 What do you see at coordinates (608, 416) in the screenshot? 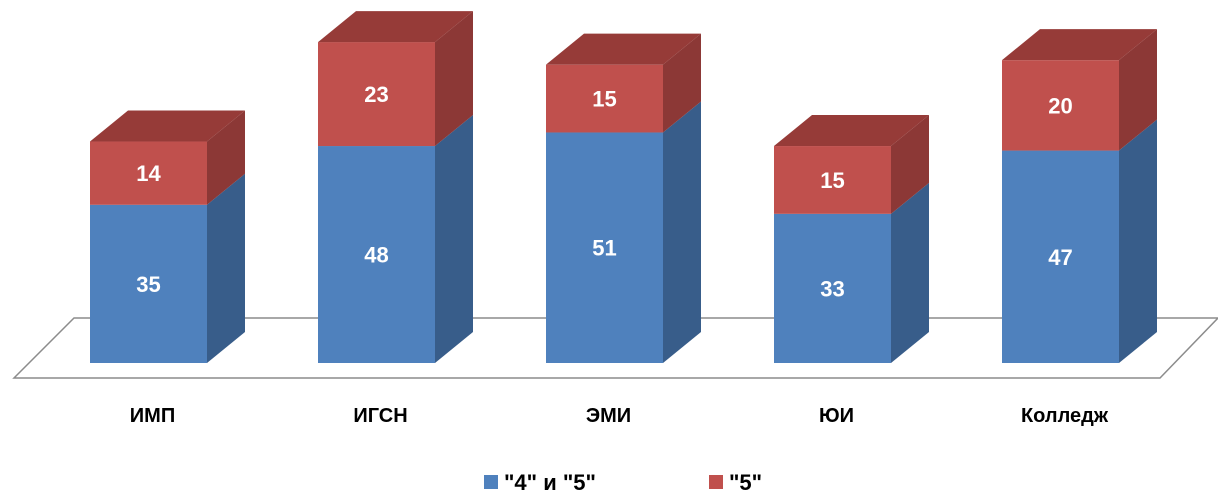
I see `category-label-2: ЭМИ` at bounding box center [608, 416].